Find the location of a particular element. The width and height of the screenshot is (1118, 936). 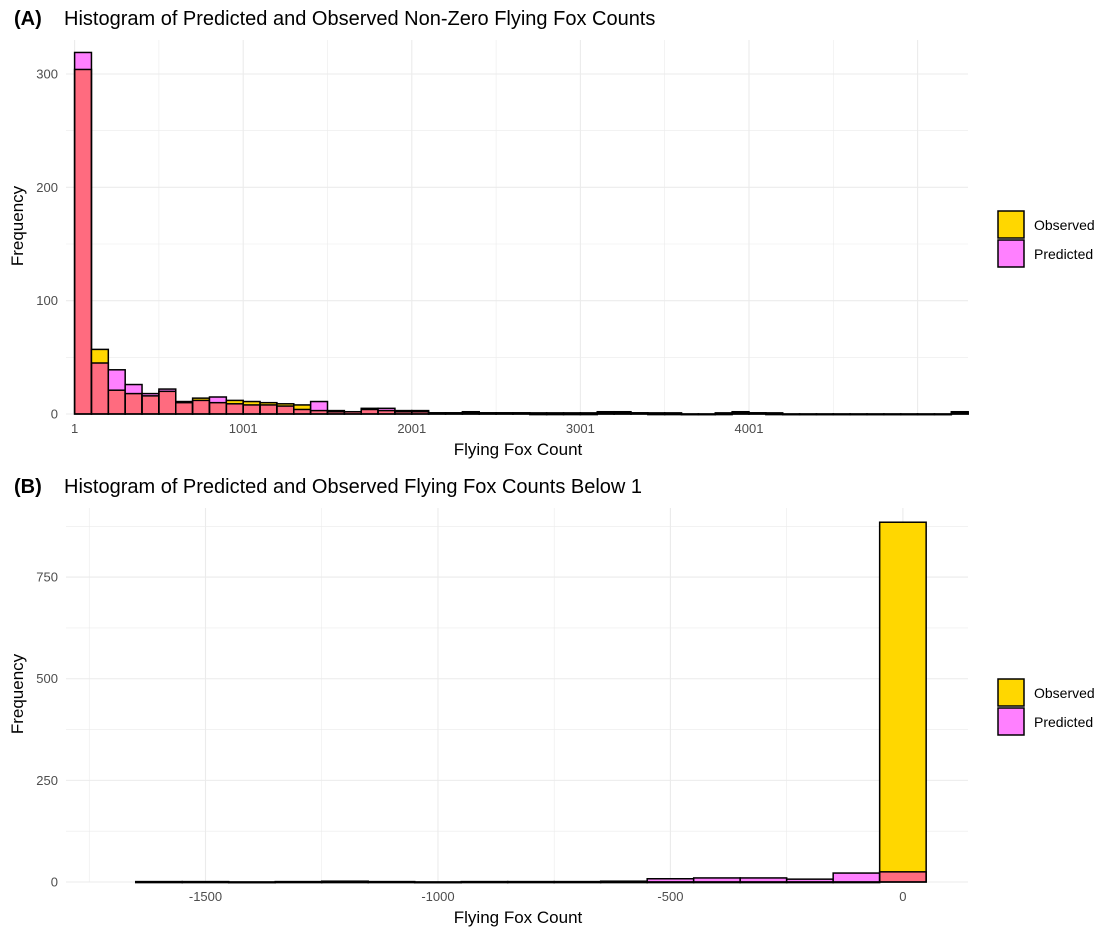

panel-b-y-axis-label: Frequency is located at coordinates (17, 693).